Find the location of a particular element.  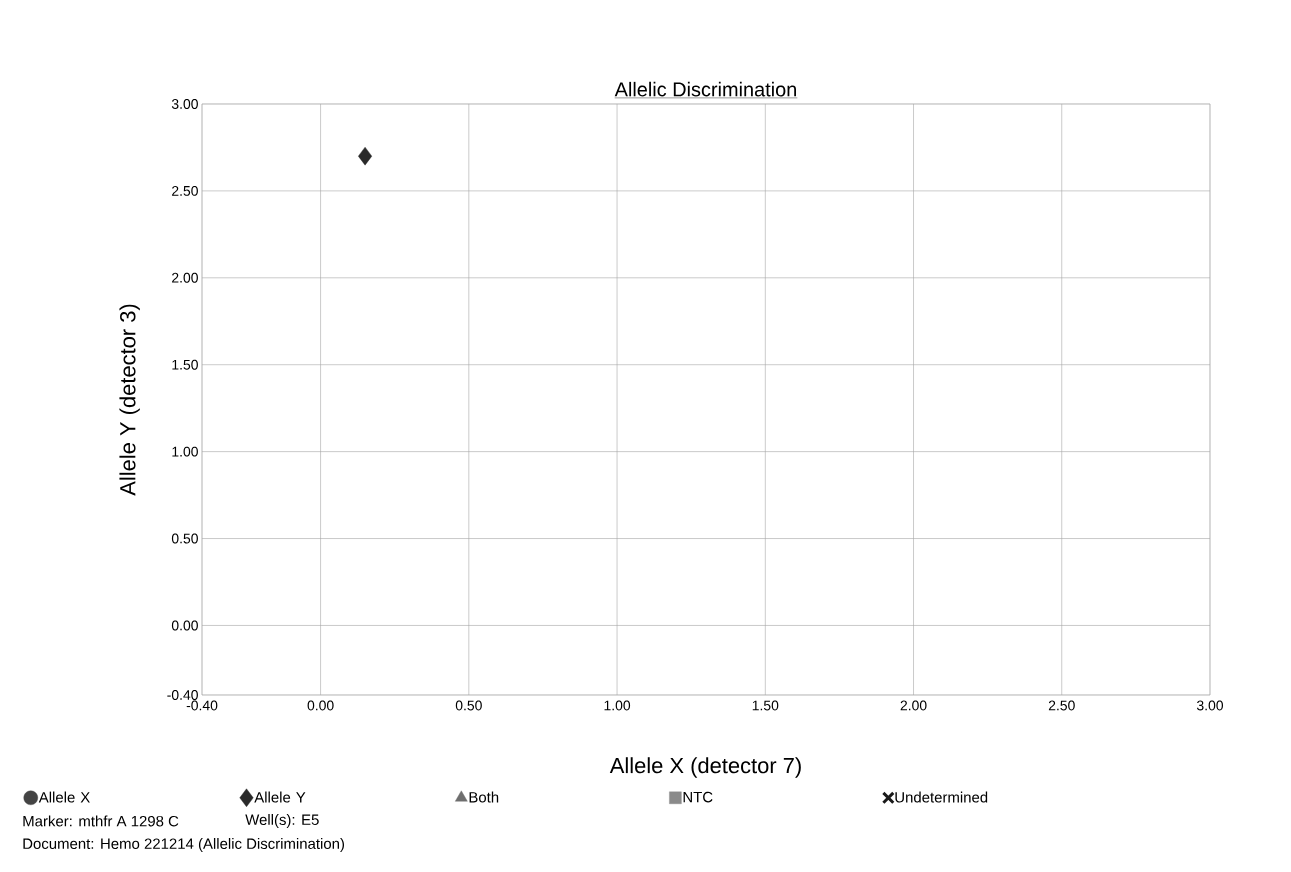

text: Well(s): E5 is located at coordinates (282, 821).